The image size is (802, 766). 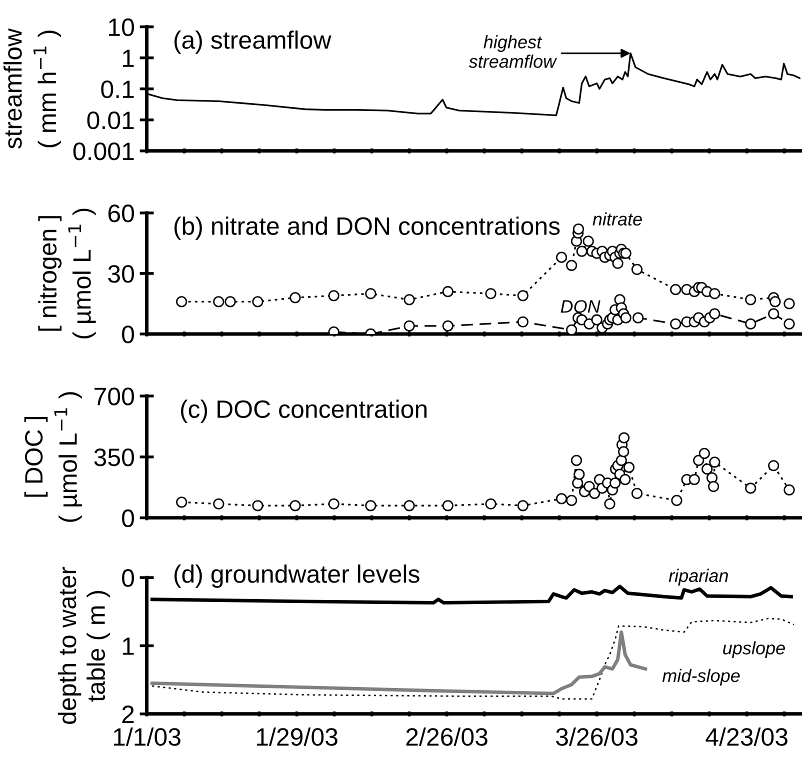 What do you see at coordinates (114, 397) in the screenshot?
I see `y-tick-label: 700` at bounding box center [114, 397].